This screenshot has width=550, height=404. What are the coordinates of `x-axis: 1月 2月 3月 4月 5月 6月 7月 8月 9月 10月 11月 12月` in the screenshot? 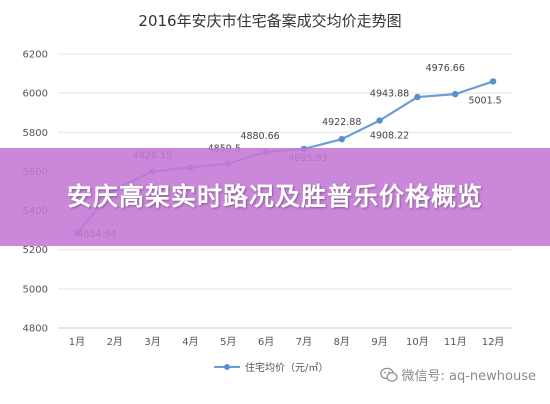 It's located at (287, 342).